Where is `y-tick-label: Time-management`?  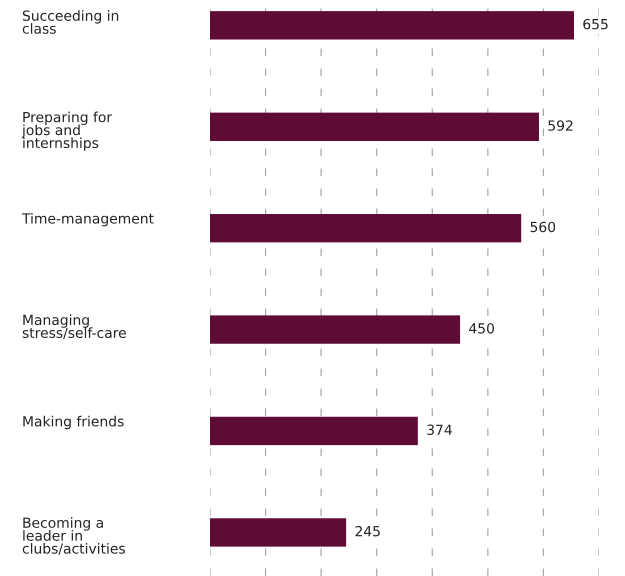 y-tick-label: Time-management is located at coordinates (88, 219).